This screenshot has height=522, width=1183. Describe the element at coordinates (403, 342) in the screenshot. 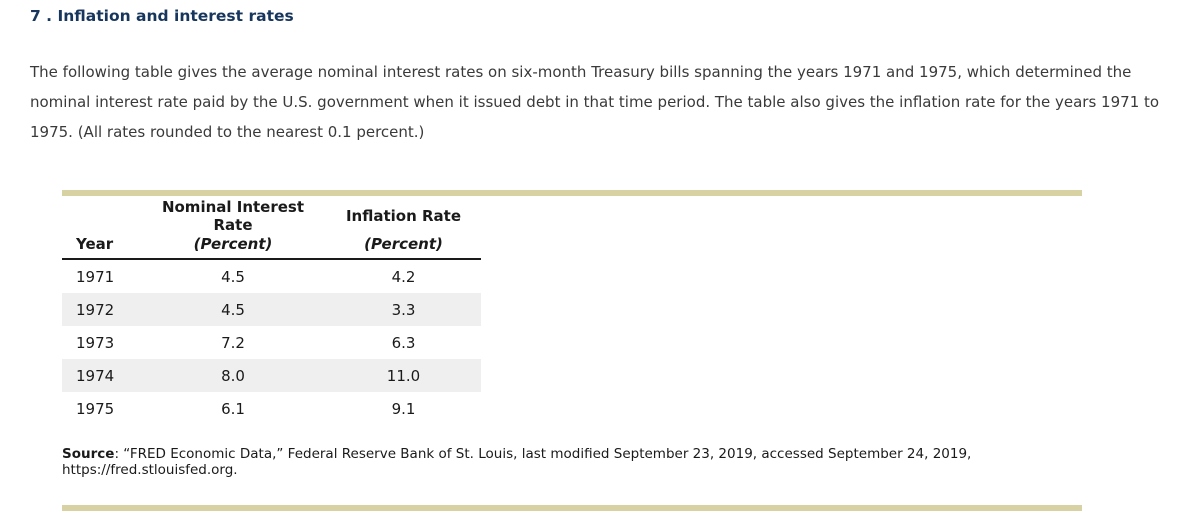

I see `cell-inflation: 6.3` at that location.